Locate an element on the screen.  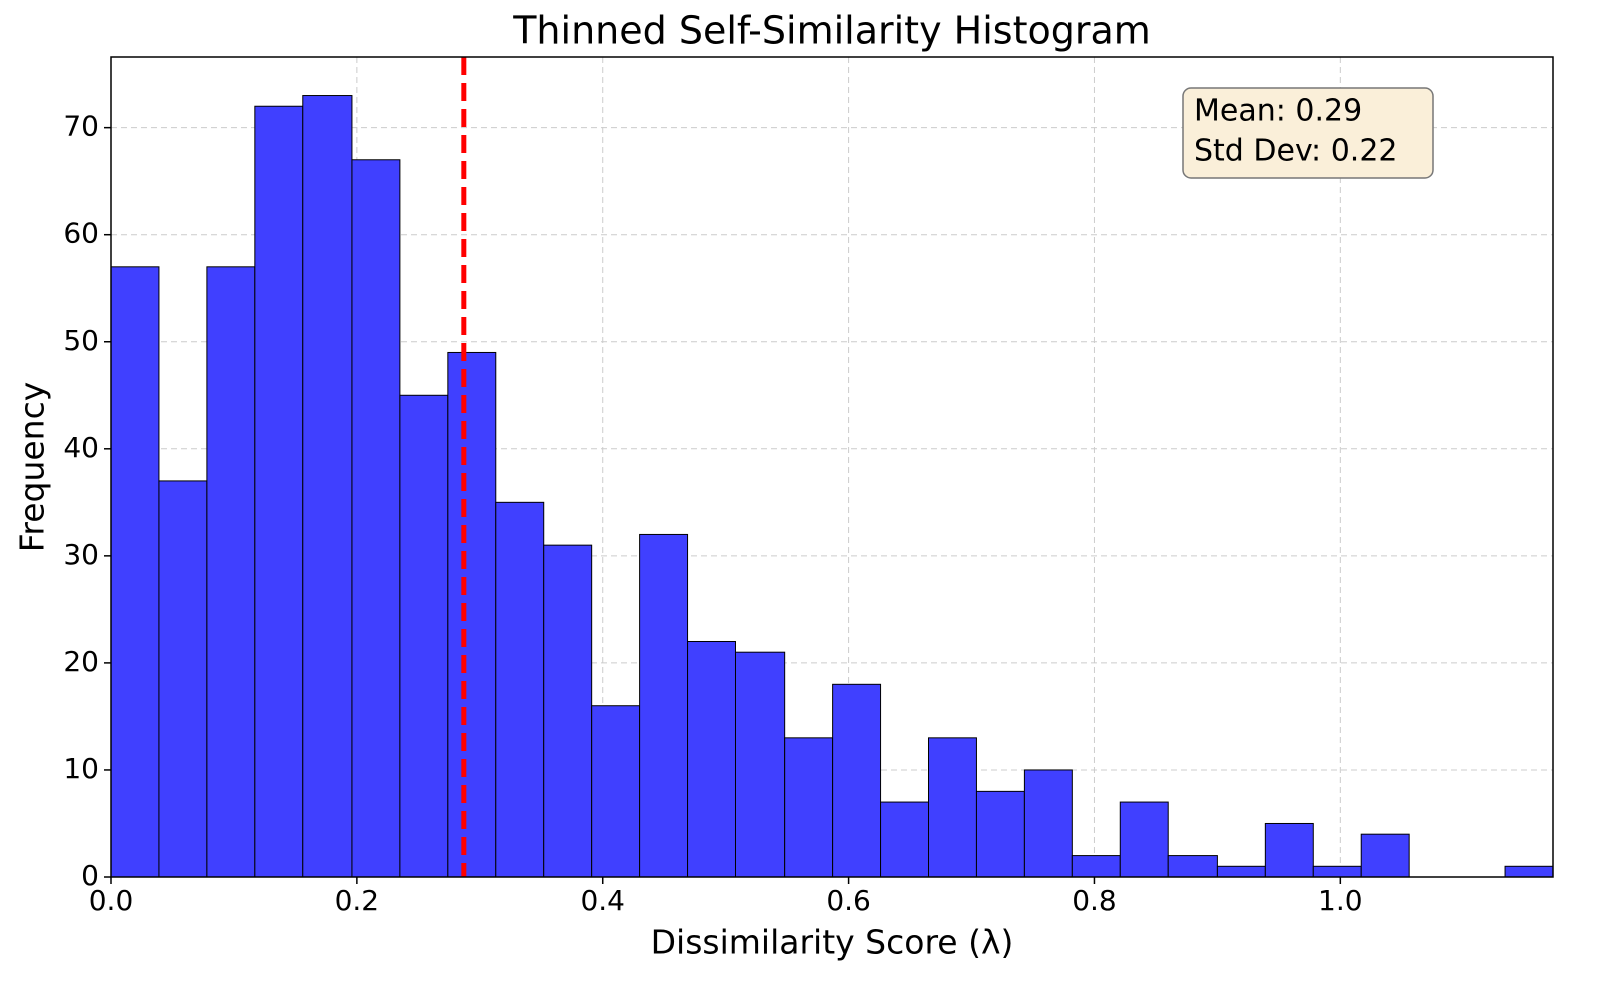
y-tick-label: 60 is located at coordinates (81, 233).